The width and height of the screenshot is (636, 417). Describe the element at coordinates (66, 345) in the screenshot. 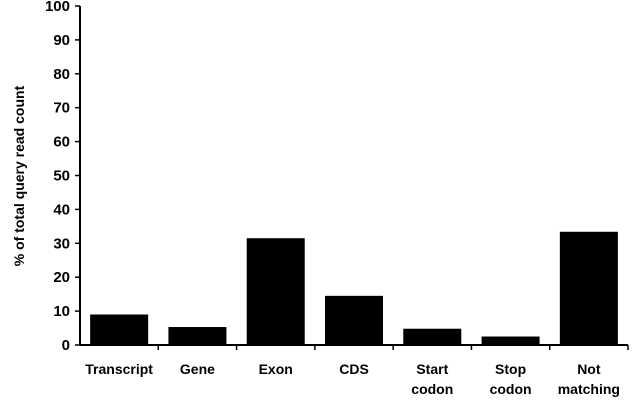

I see `y-tick-label: 0` at that location.